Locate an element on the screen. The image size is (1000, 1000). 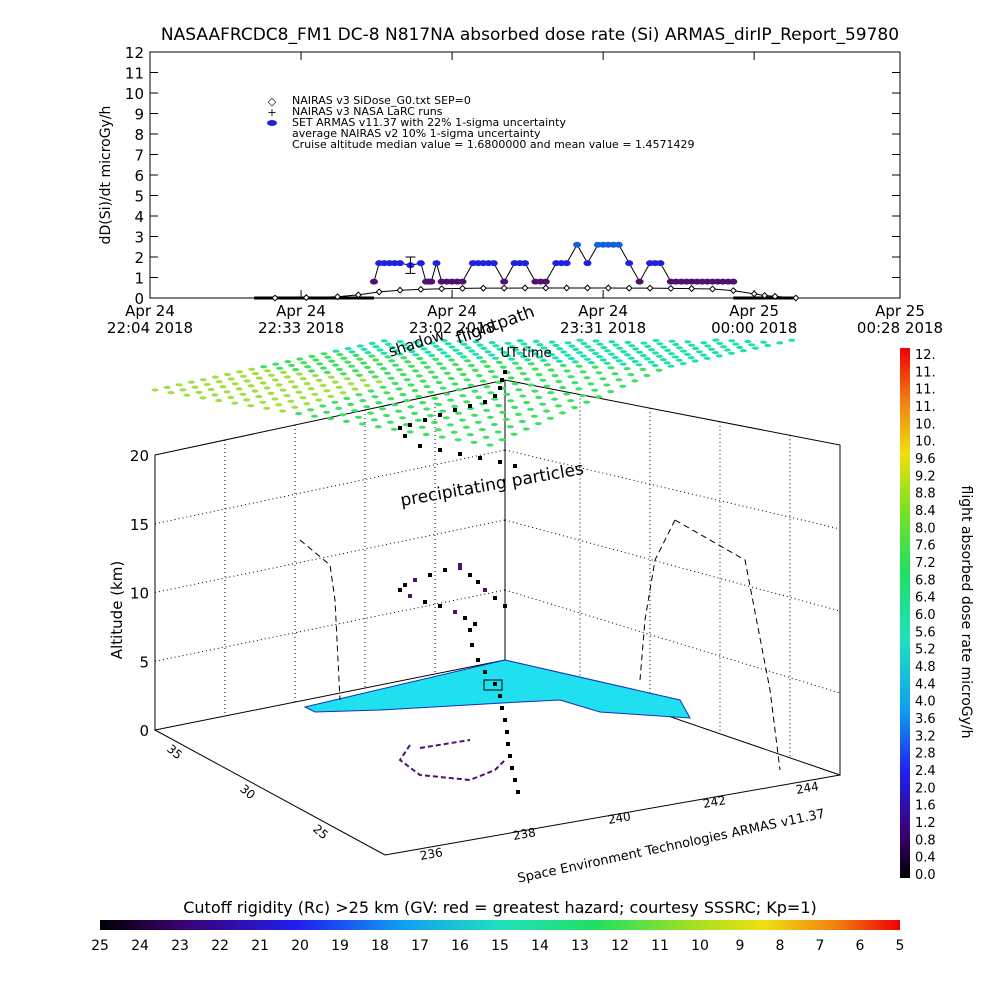
rigidity-tick-label: 6 is located at coordinates (860, 946).